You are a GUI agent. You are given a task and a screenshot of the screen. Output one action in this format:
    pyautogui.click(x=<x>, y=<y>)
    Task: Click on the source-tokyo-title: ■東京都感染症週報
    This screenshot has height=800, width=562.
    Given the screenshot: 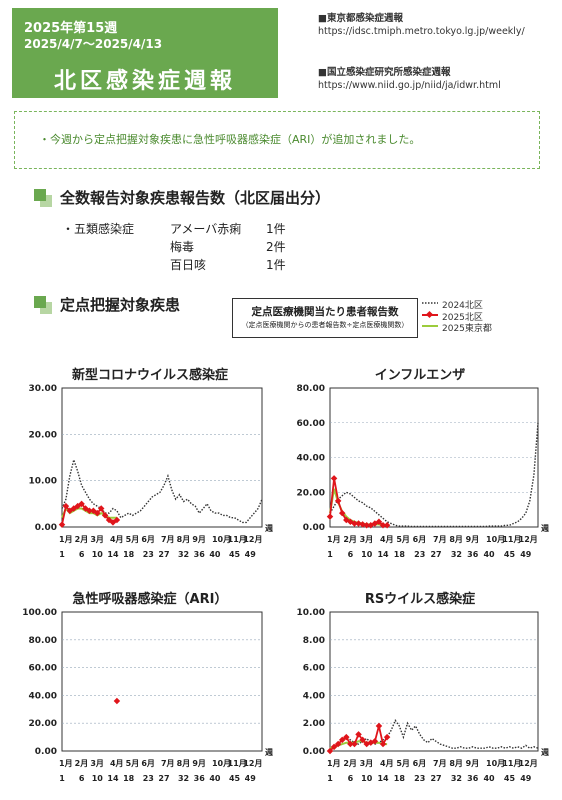 What is the action you would take?
    pyautogui.click(x=360, y=18)
    